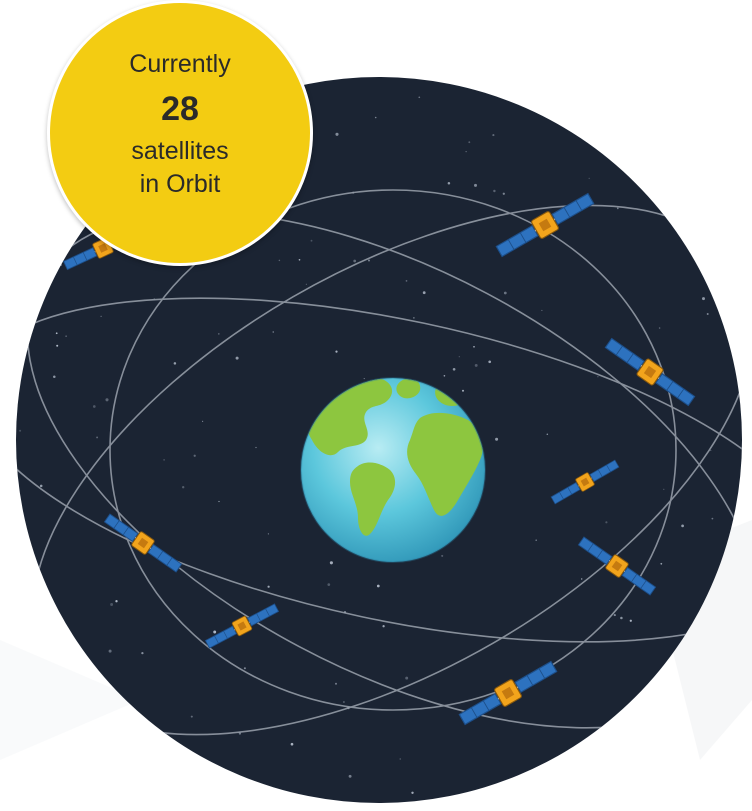  What do you see at coordinates (393, 470) in the screenshot?
I see `earth-icon` at bounding box center [393, 470].